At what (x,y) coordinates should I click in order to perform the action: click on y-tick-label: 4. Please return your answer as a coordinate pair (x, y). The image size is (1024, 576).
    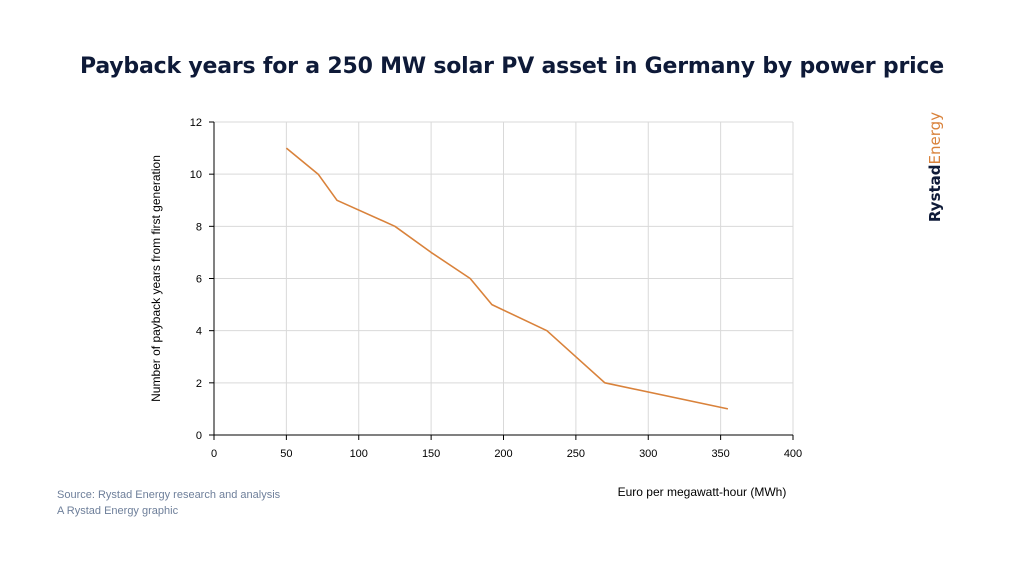
    Looking at the image, I should click on (199, 332).